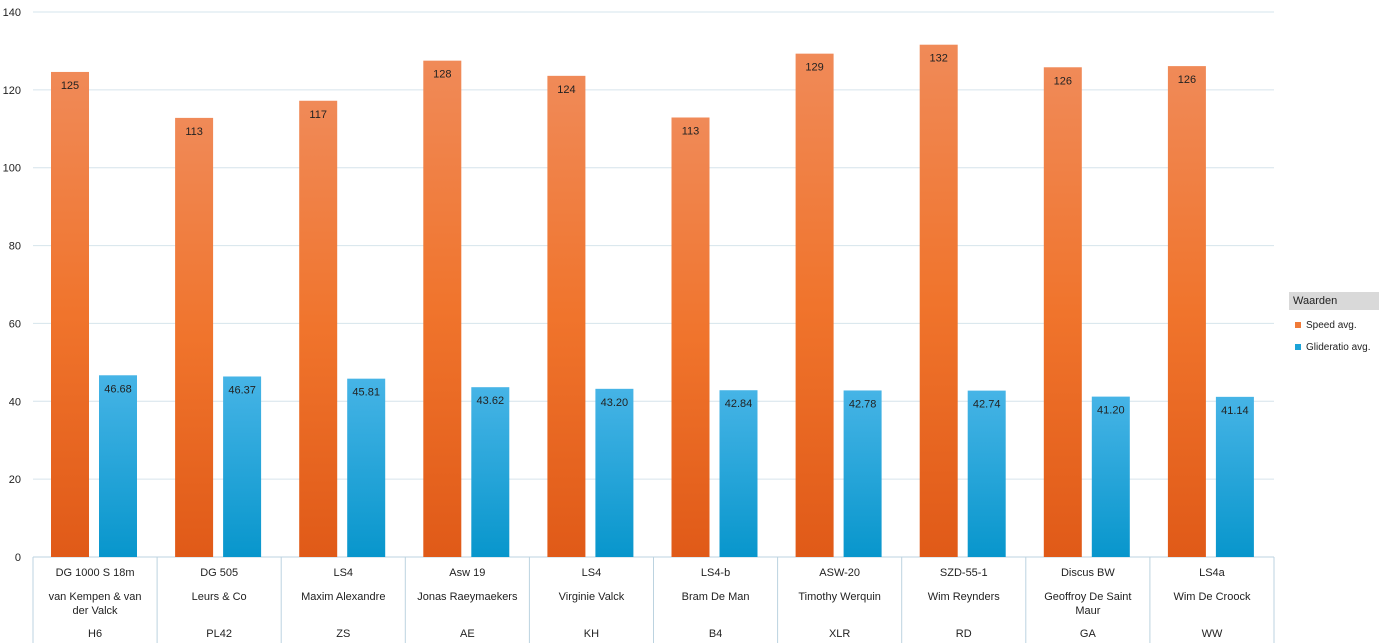 The width and height of the screenshot is (1379, 643). Describe the element at coordinates (814, 68) in the screenshot. I see `data-label: 129` at that location.